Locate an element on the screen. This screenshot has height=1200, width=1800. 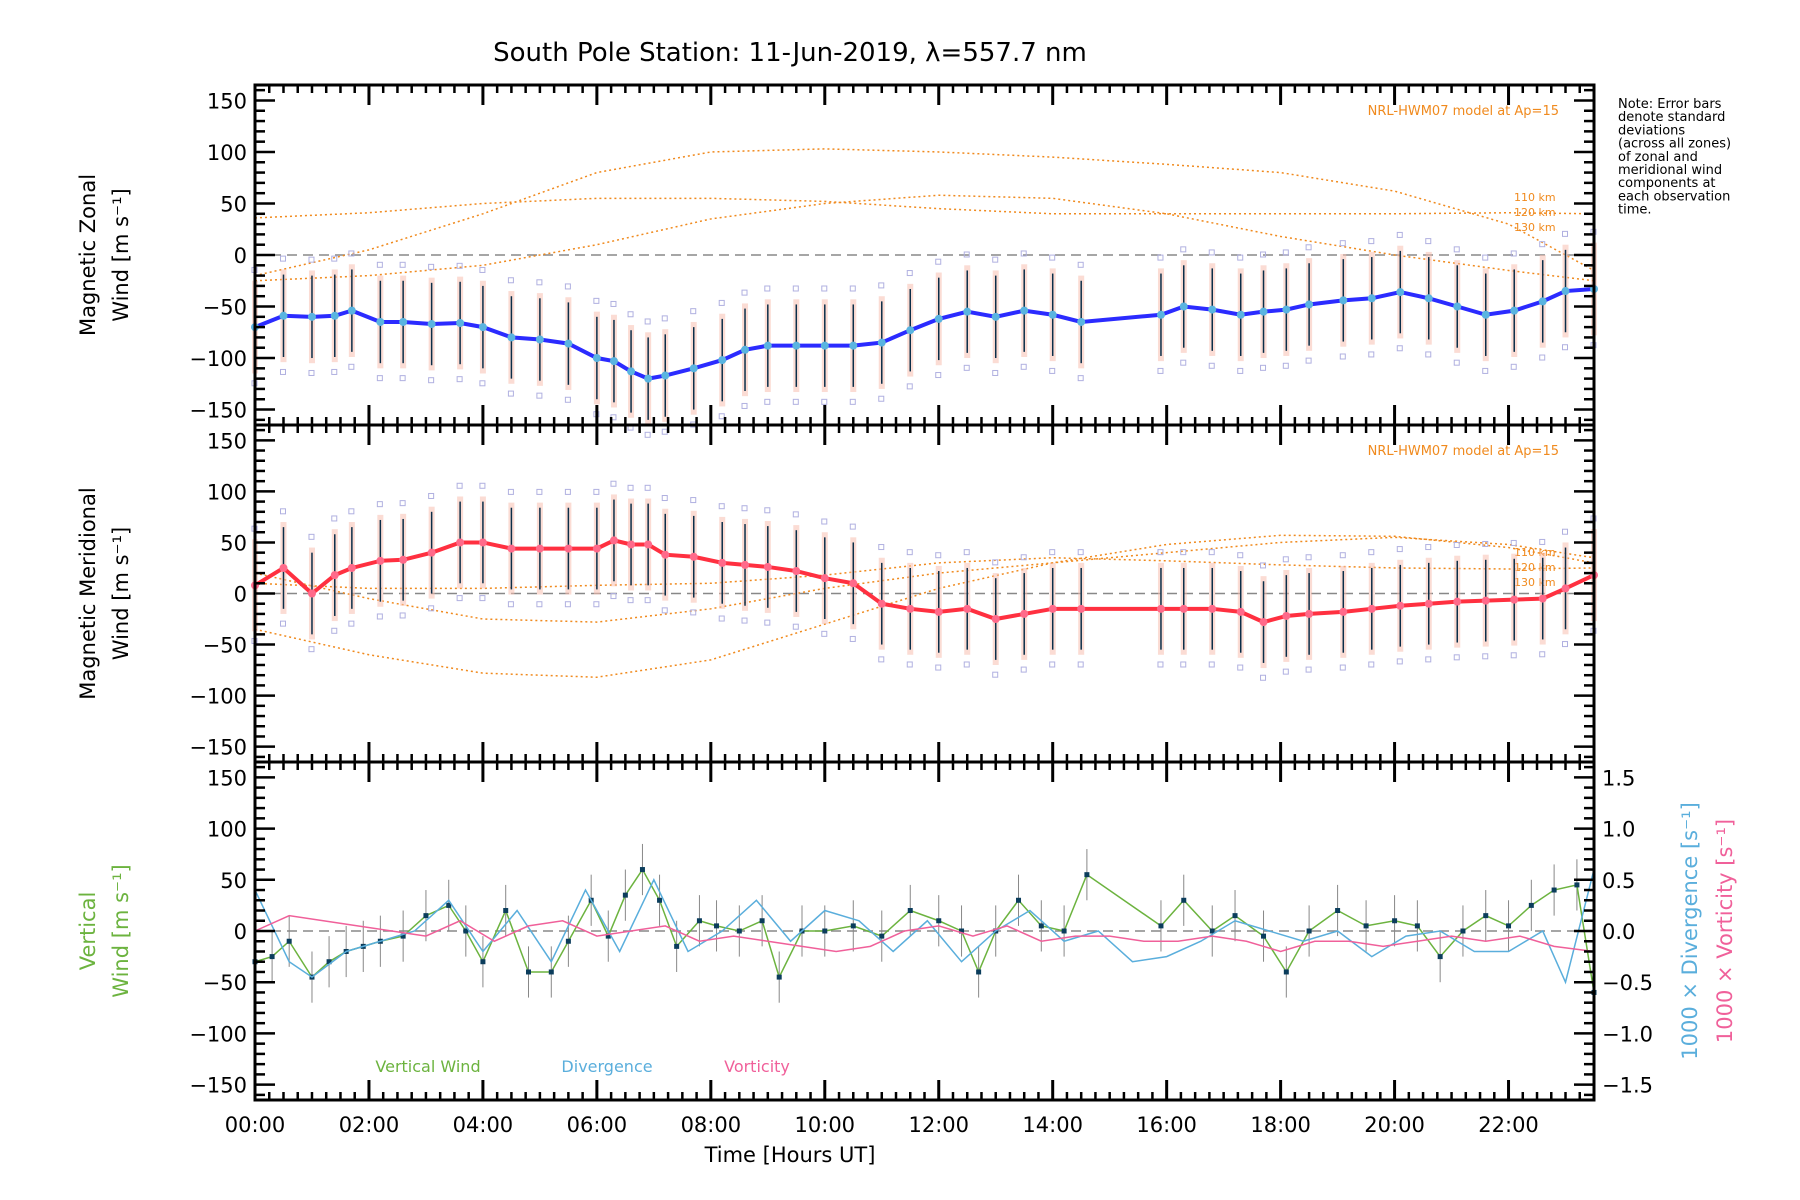
note-line: denote standard is located at coordinates (1671, 117).